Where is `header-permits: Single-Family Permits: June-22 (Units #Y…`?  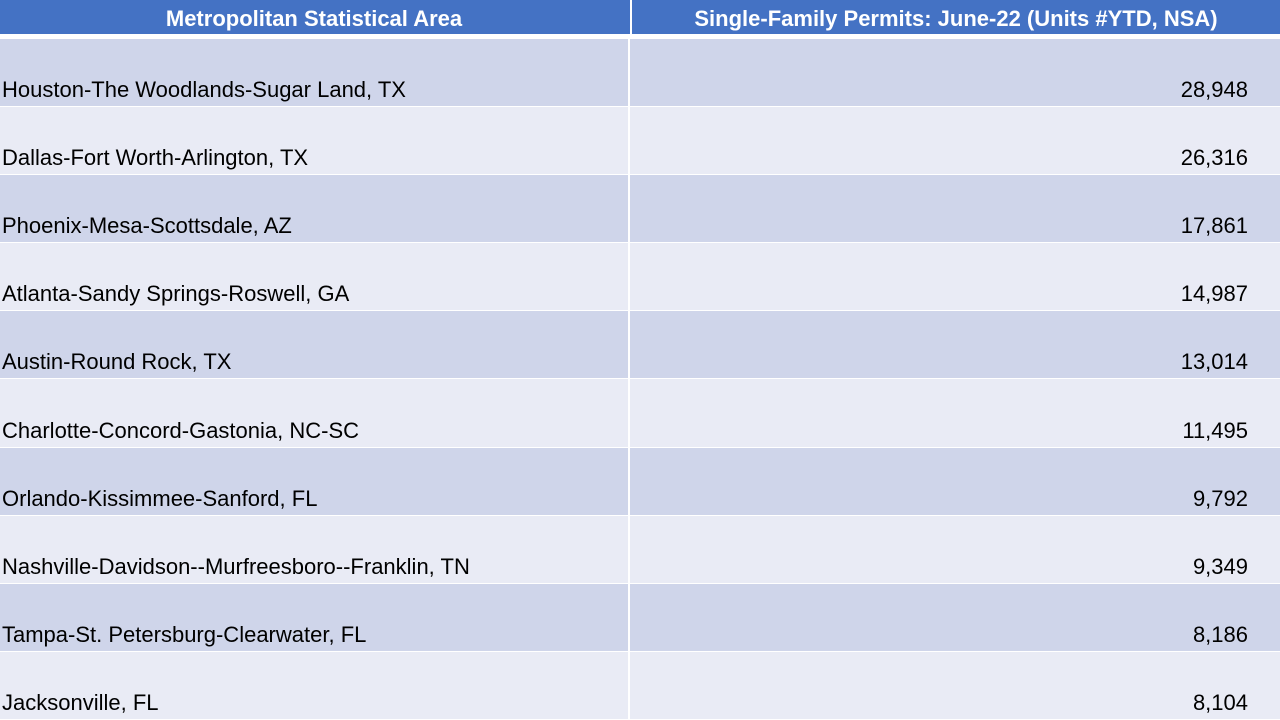
header-permits: Single-Family Permits: June-22 (Units #Y… is located at coordinates (955, 18).